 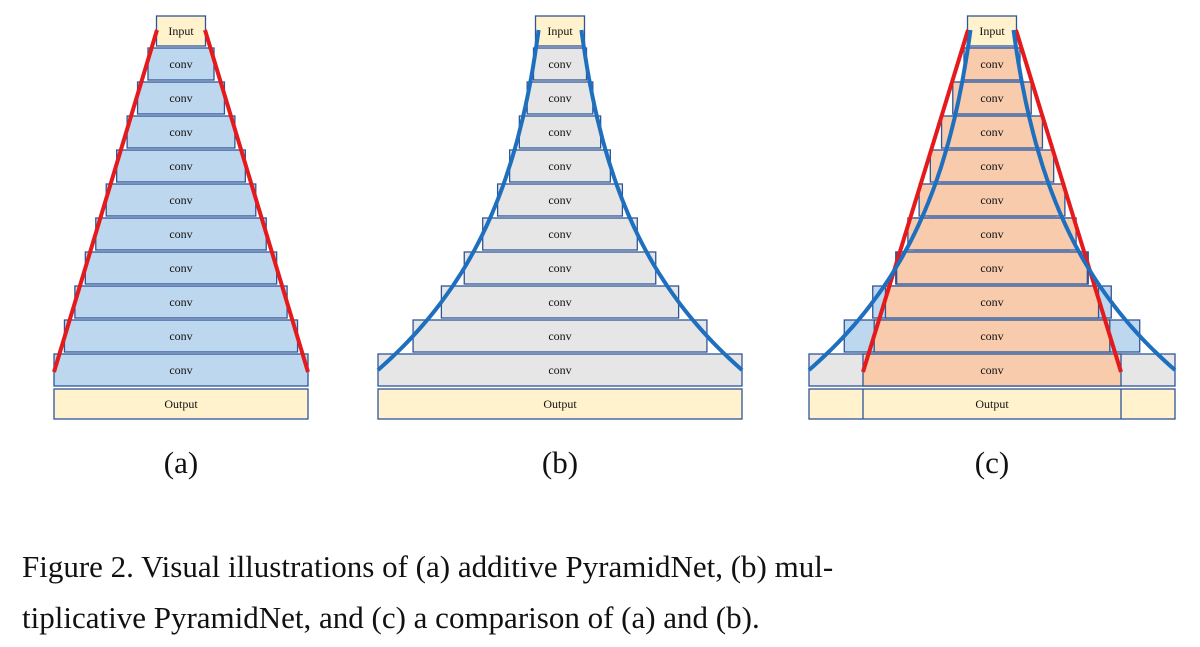 What do you see at coordinates (992, 462) in the screenshot?
I see `box-label: (c)` at bounding box center [992, 462].